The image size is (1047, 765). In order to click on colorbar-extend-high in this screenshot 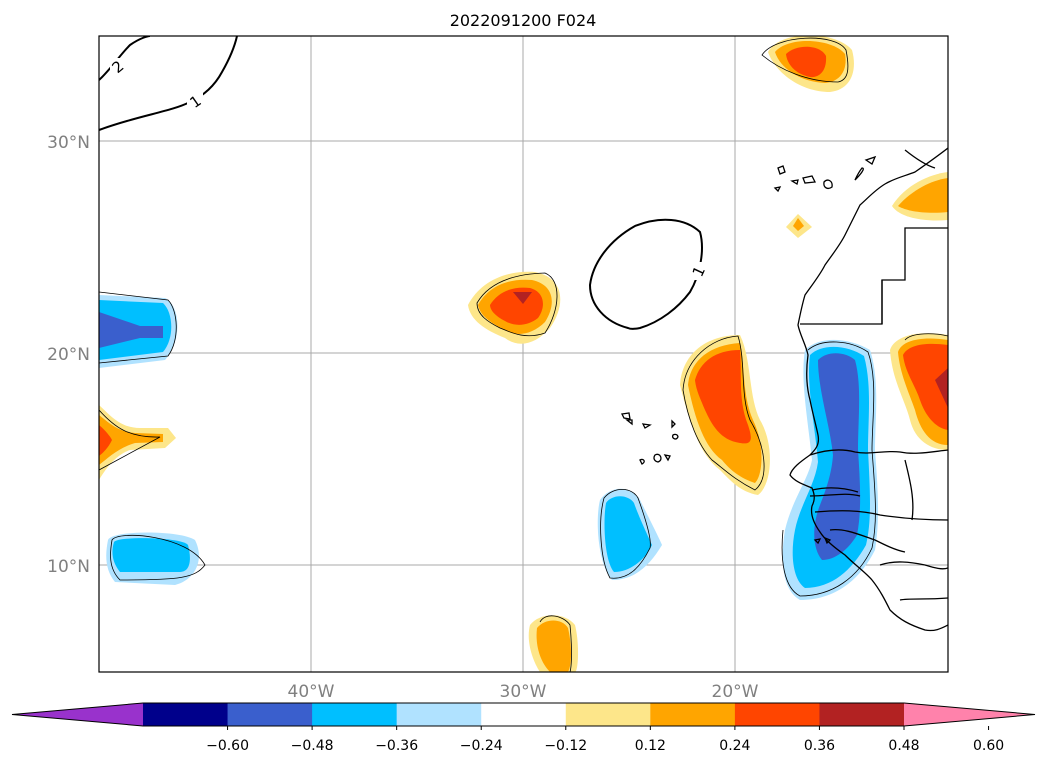, I will do `click(969, 714)`.